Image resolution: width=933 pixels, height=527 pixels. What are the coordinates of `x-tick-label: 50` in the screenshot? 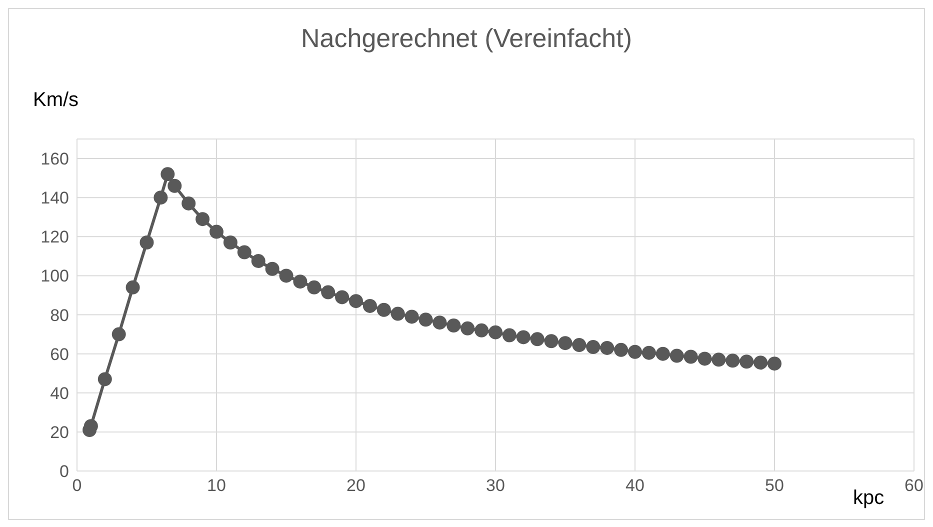 It's located at (774, 486).